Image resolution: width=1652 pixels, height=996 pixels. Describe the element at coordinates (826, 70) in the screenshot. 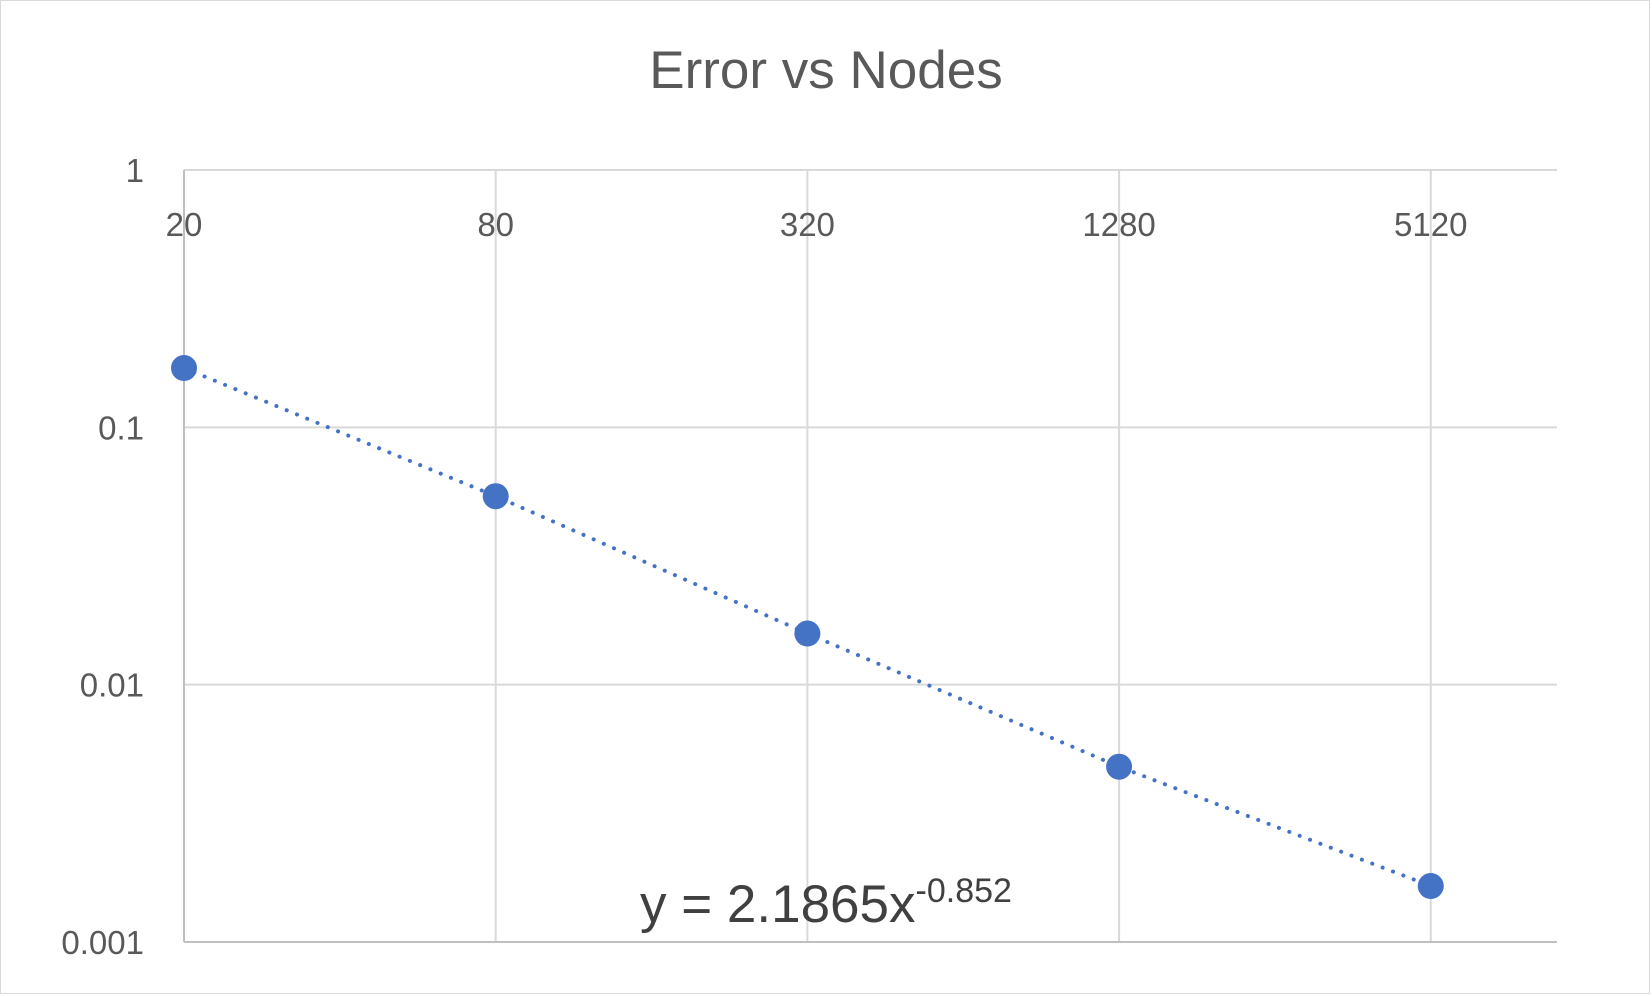

I see `chart-title: Error vs Nodes` at that location.